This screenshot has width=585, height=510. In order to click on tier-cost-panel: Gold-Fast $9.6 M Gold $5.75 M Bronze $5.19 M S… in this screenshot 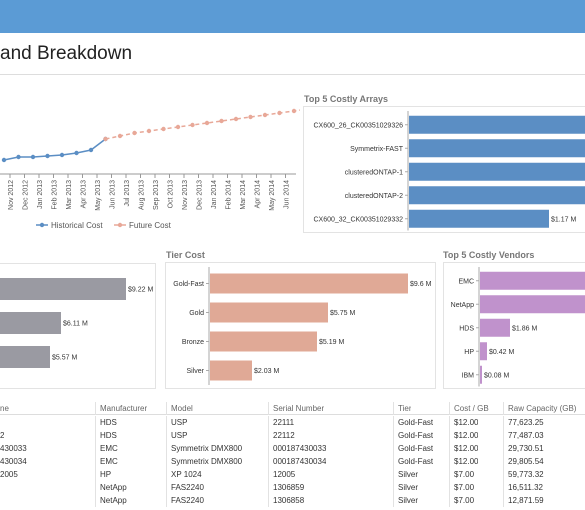, I will do `click(300, 325)`.